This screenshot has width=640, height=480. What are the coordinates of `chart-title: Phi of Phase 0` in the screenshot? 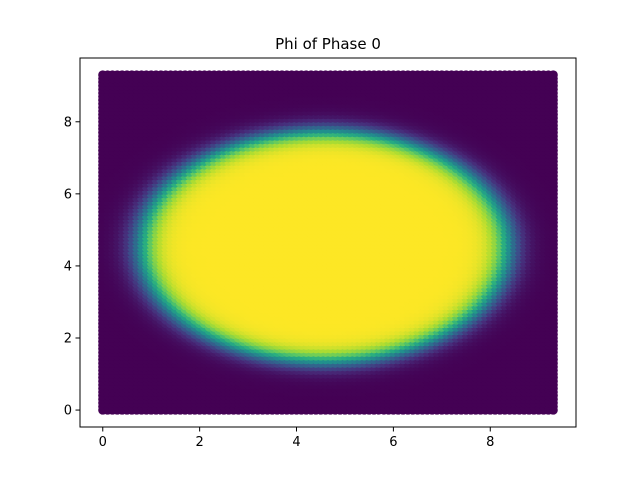 It's located at (328, 44).